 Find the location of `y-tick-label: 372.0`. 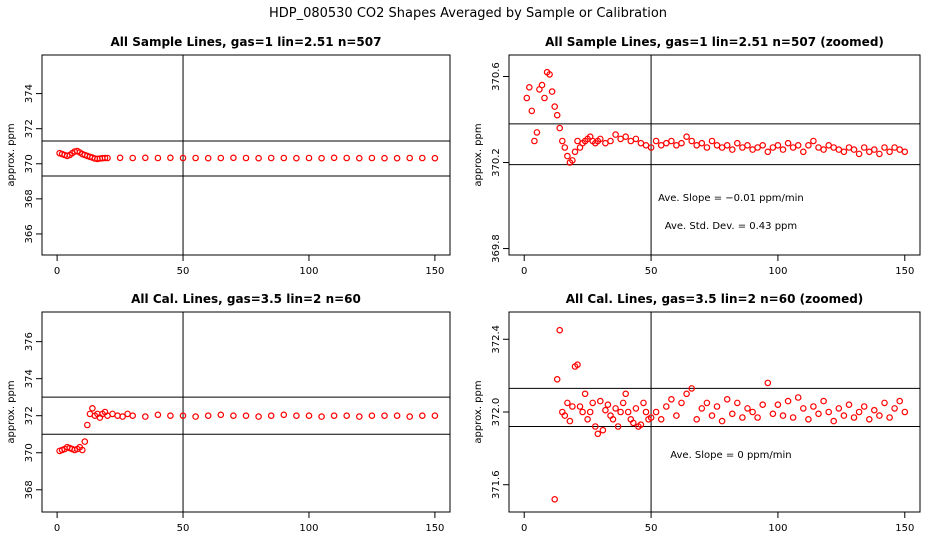

y-tick-label: 372.0 is located at coordinates (496, 412).